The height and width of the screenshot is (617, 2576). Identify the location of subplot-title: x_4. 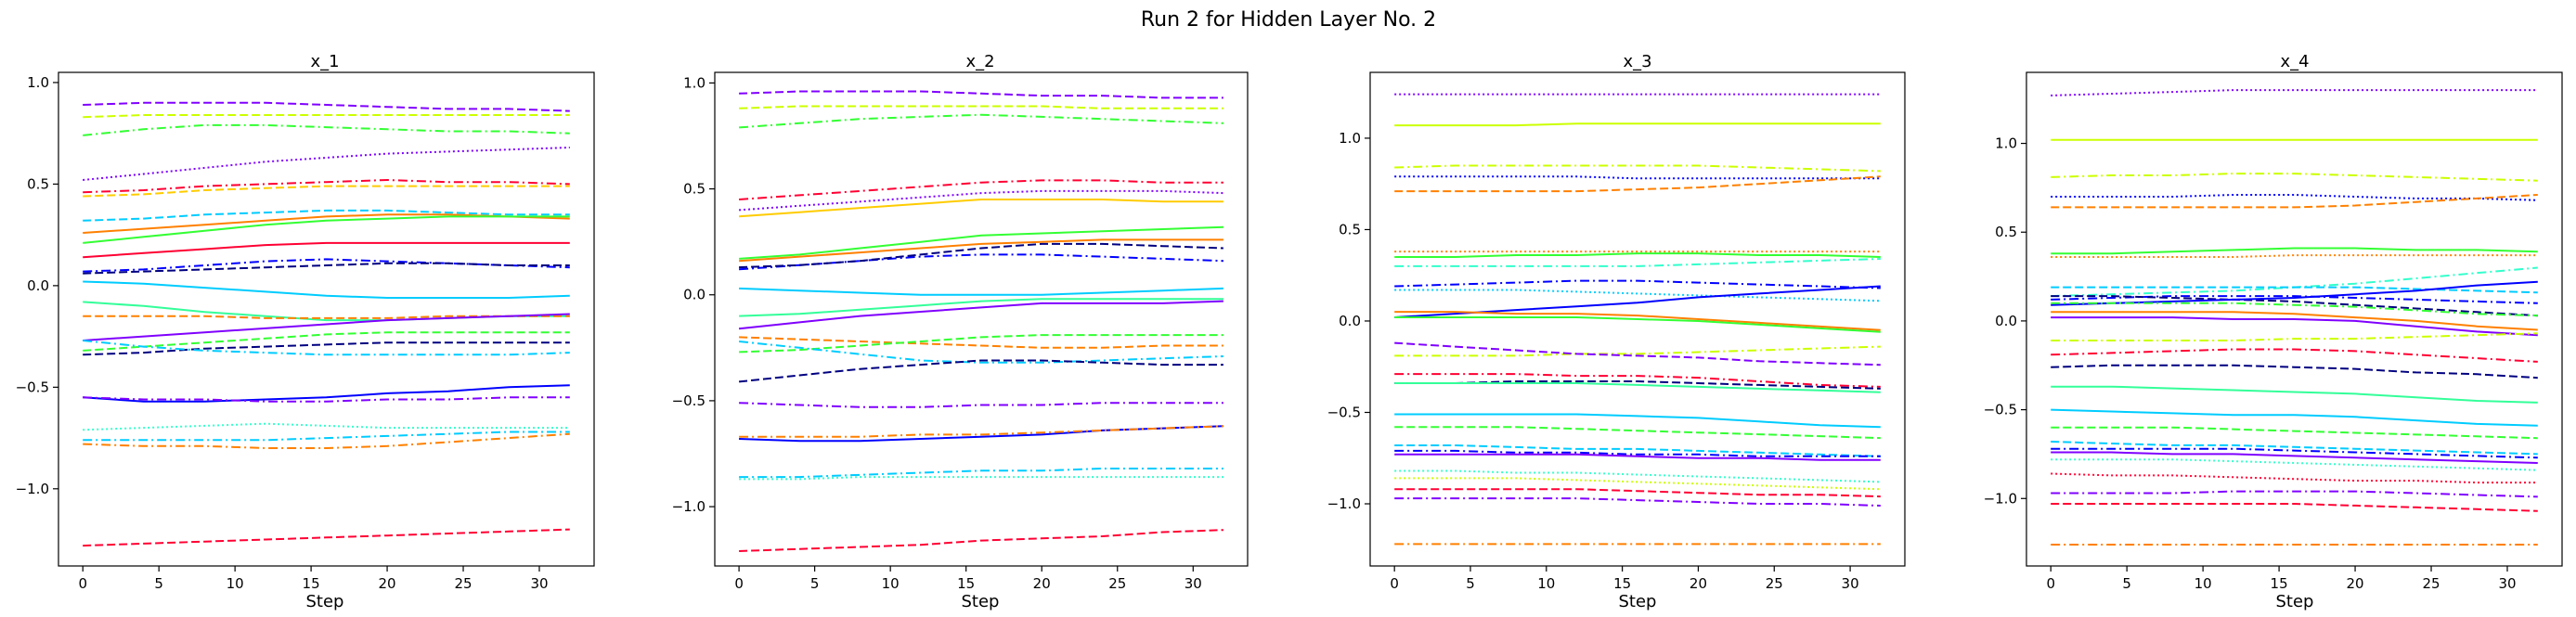
(2294, 62).